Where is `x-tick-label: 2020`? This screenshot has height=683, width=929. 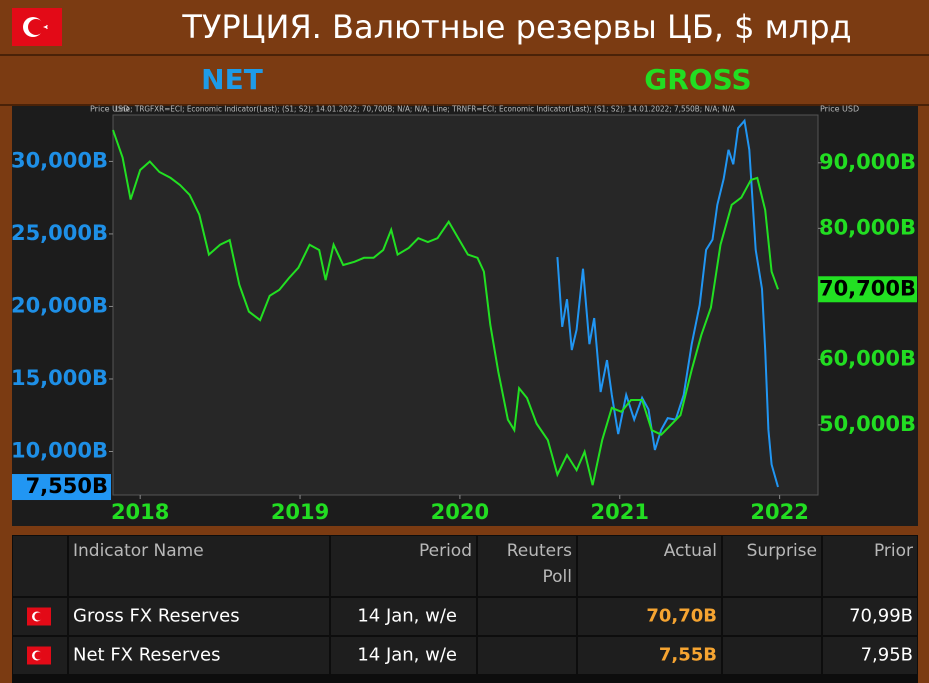
x-tick-label: 2020 is located at coordinates (460, 512).